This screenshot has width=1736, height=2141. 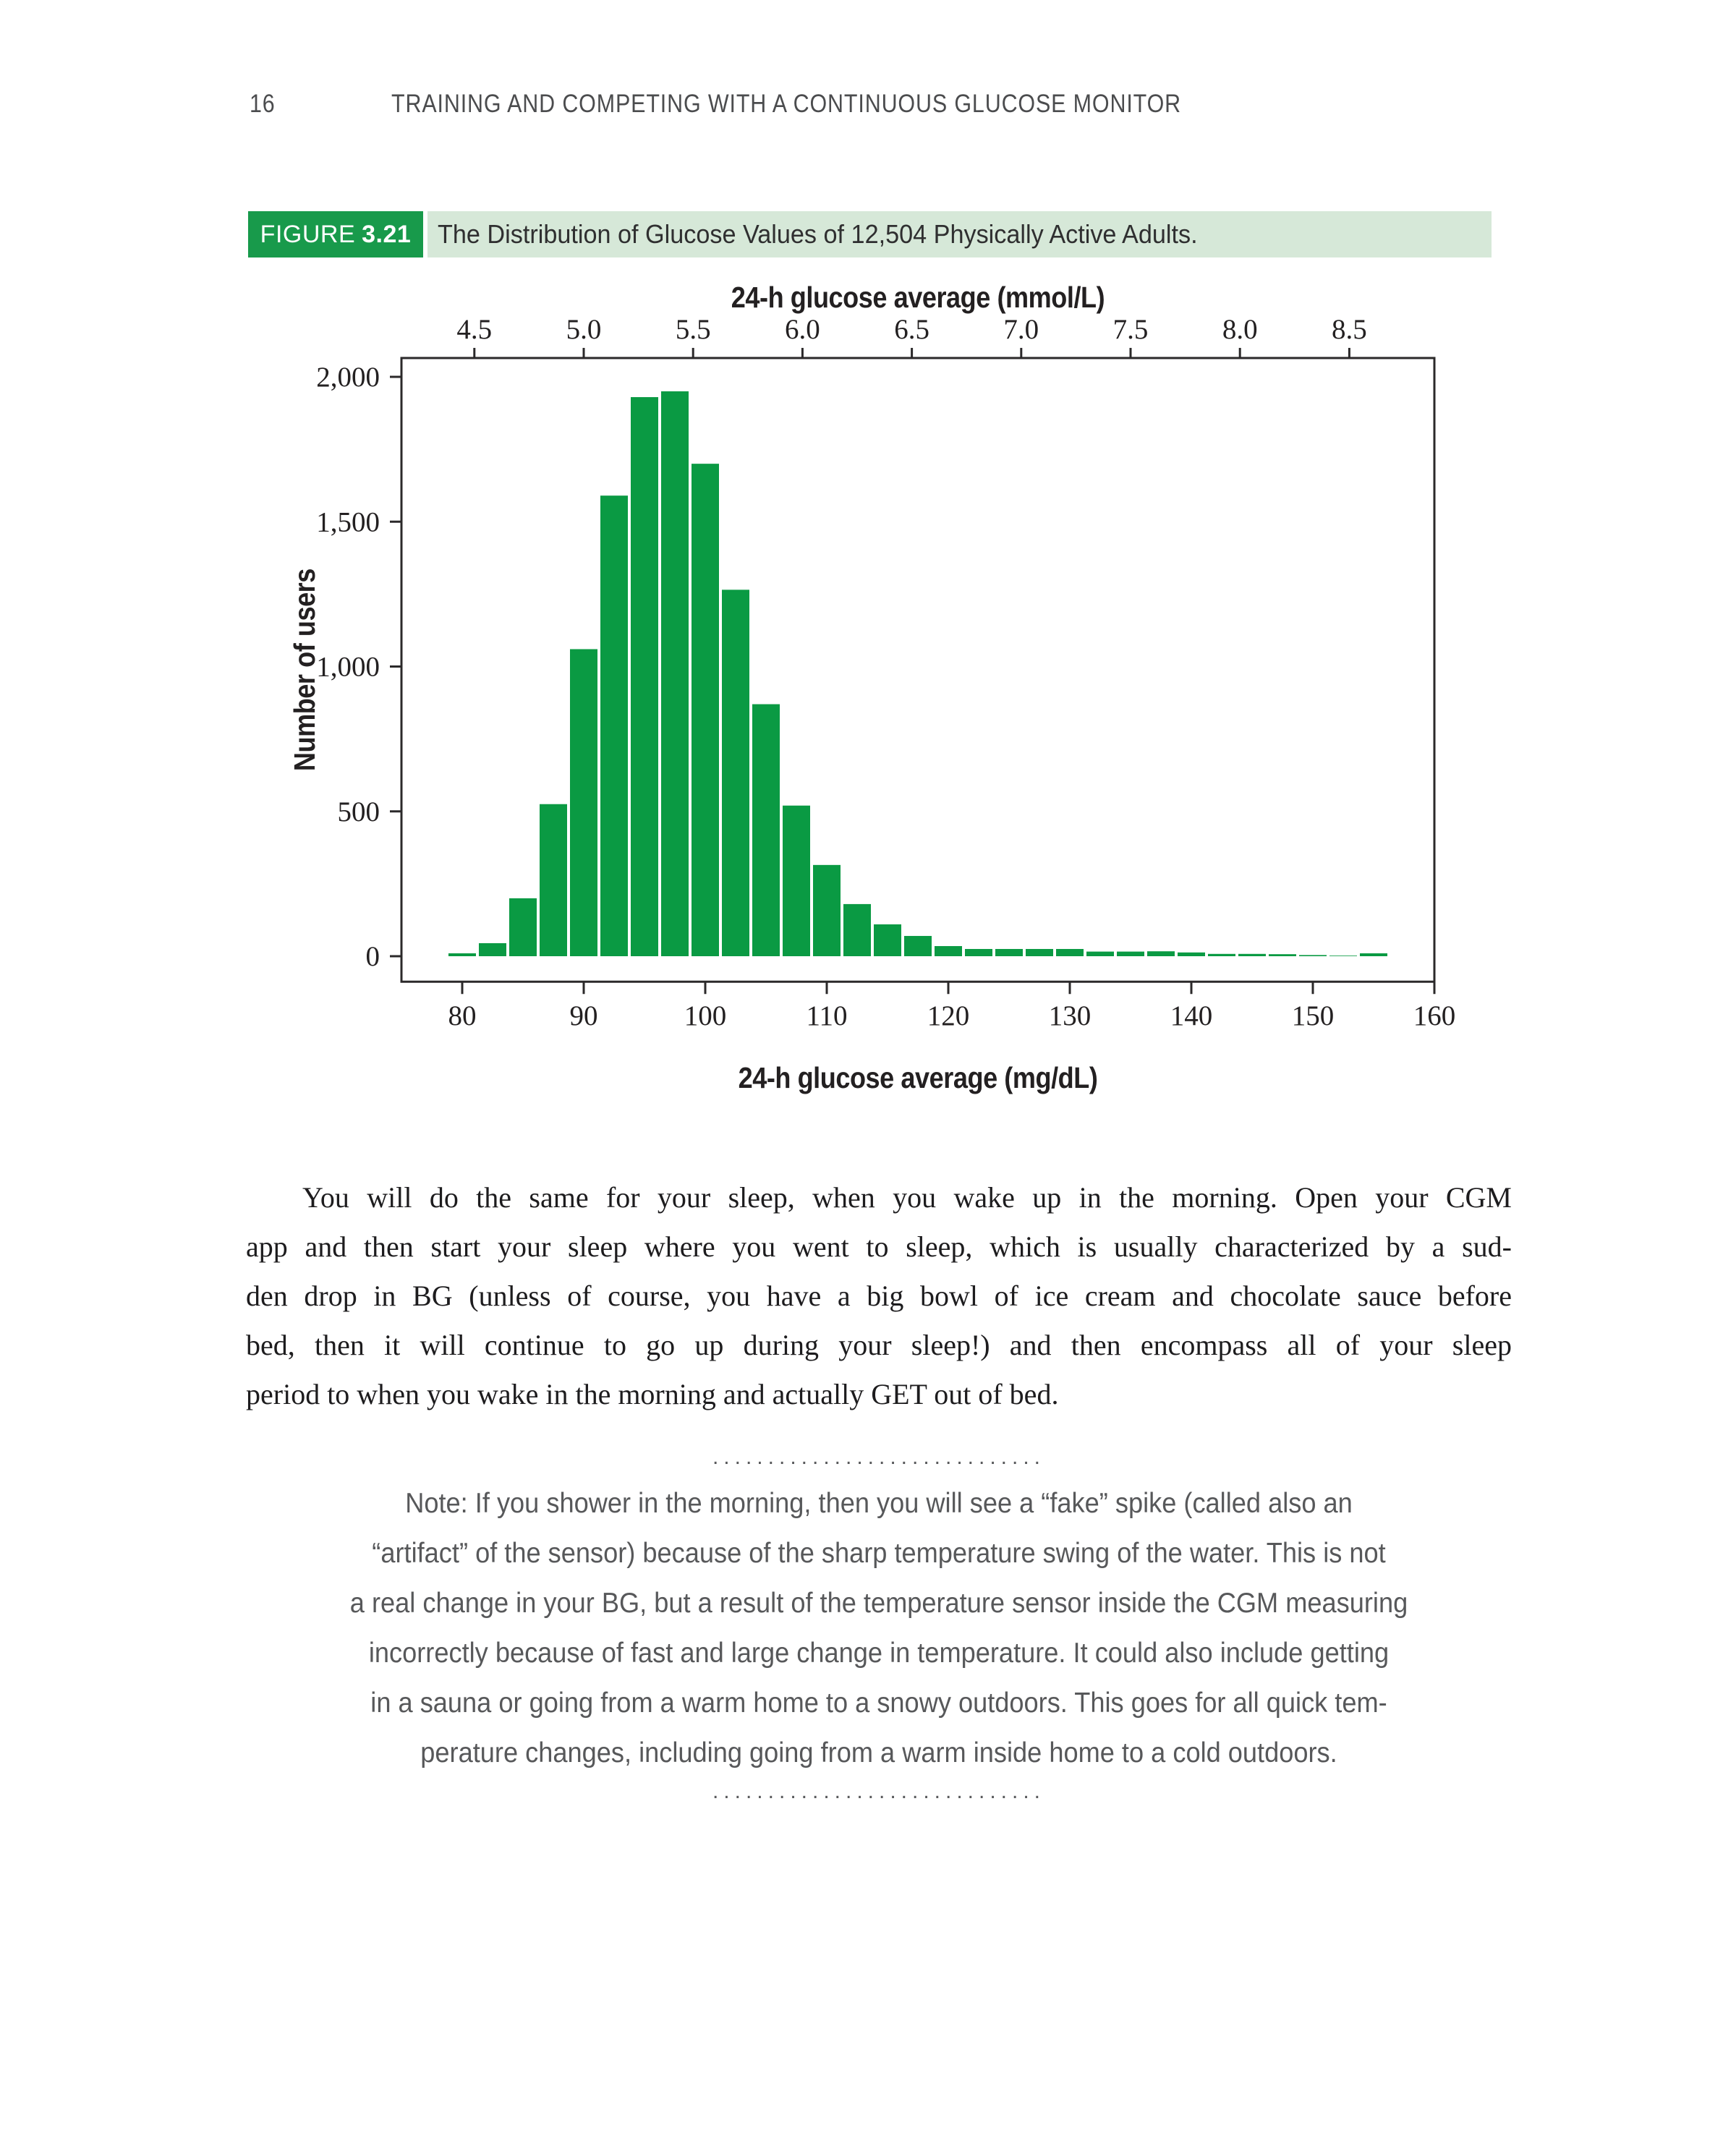 I want to click on y-tick-label: 2,000, so click(x=348, y=377).